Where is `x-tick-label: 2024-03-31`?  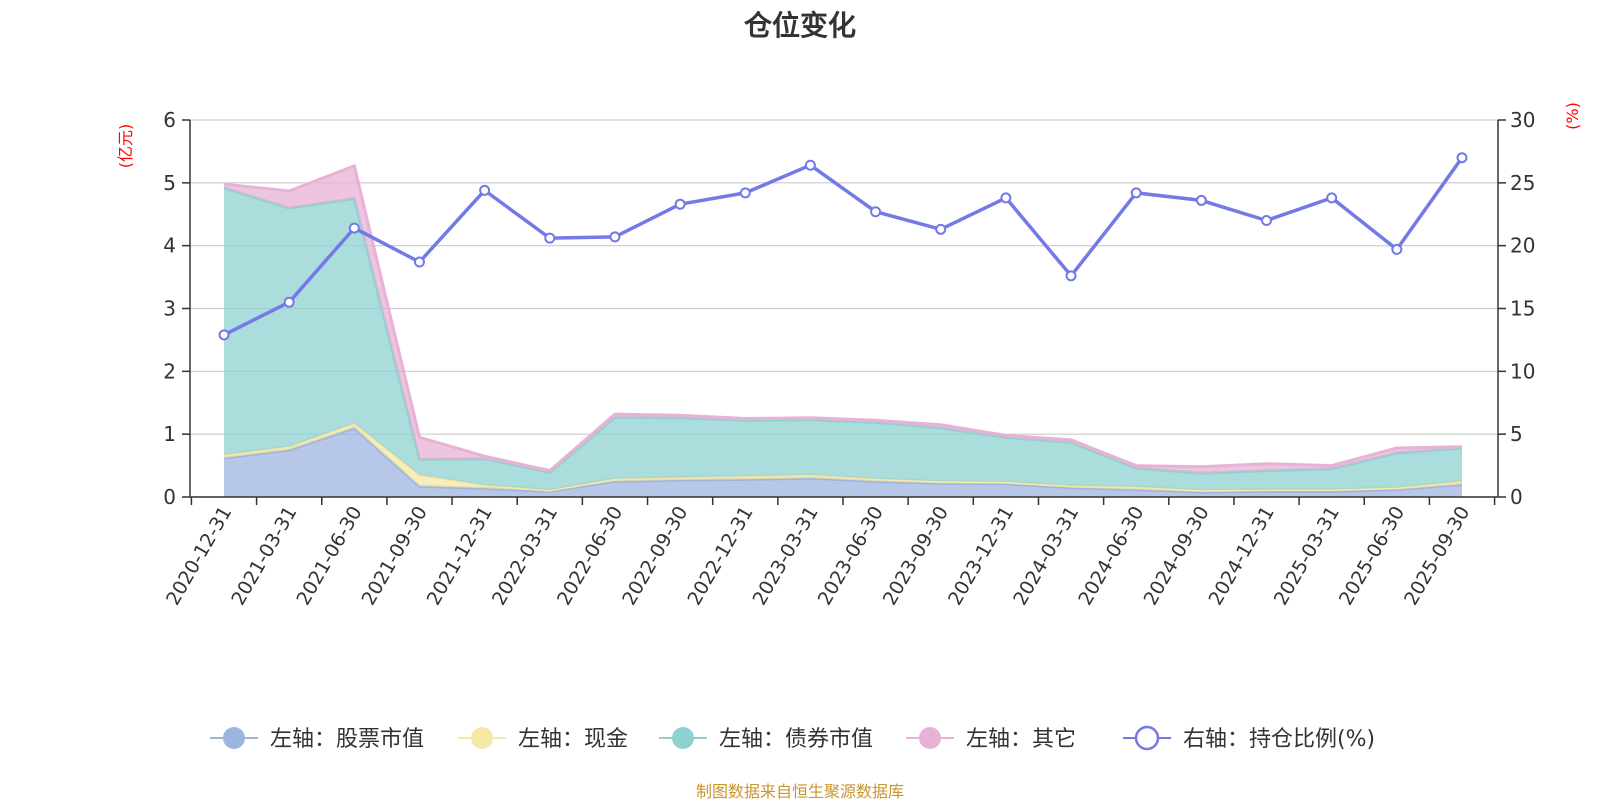
x-tick-label: 2024-03-31 is located at coordinates (1046, 556).